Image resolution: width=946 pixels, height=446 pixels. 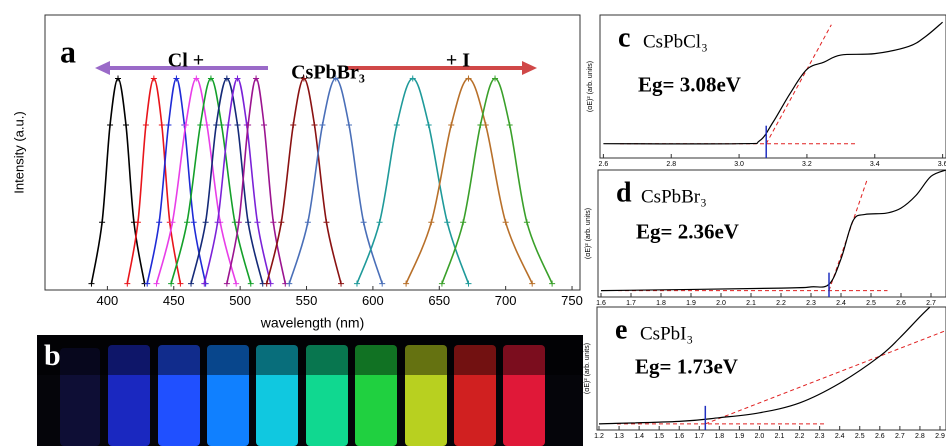 I want to click on annotation: Cl +, so click(x=186, y=61).